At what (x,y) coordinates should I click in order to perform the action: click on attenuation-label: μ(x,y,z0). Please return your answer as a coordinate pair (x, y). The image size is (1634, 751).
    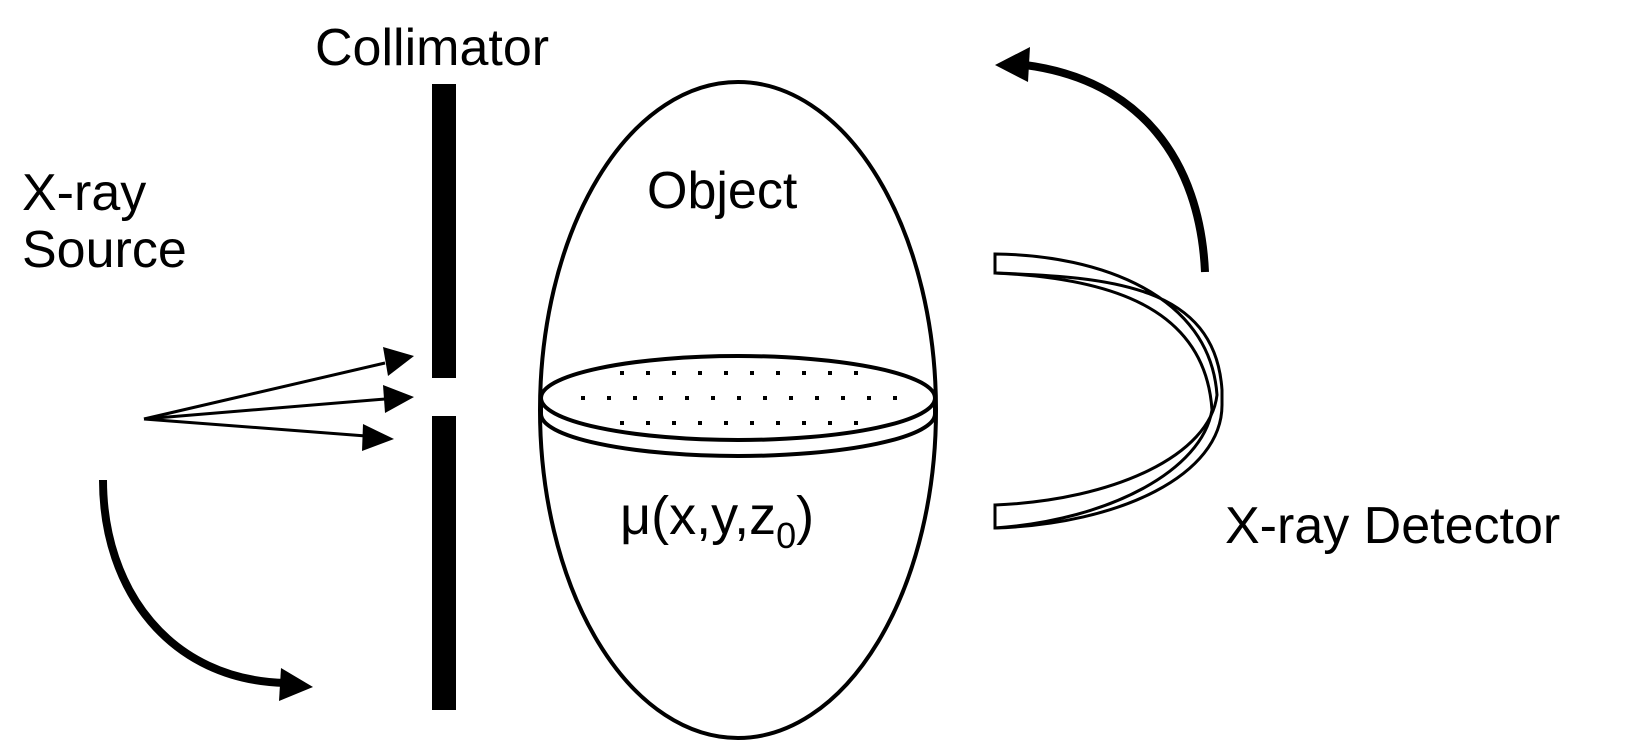
    Looking at the image, I should click on (717, 521).